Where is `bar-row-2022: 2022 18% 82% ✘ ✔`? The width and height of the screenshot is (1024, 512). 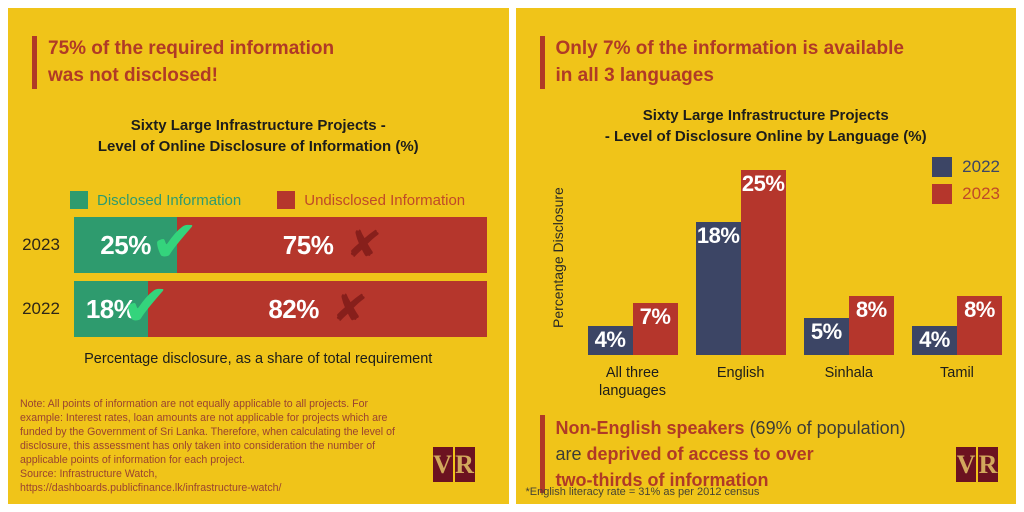 bar-row-2022: 2022 18% 82% ✘ ✔ is located at coordinates (247, 306).